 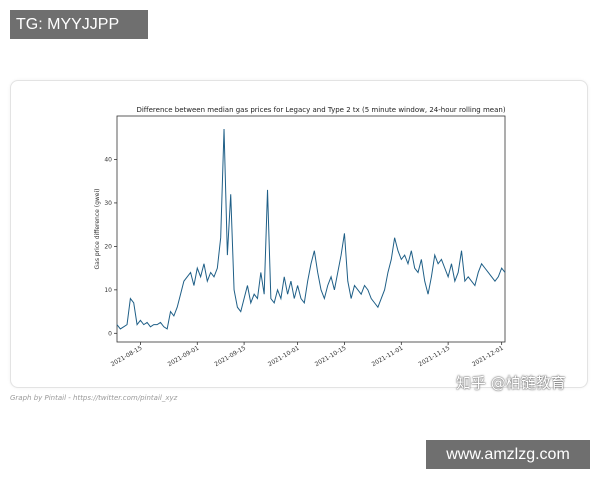 I want to click on x-tick-label: 2021-11-01, so click(x=388, y=357).